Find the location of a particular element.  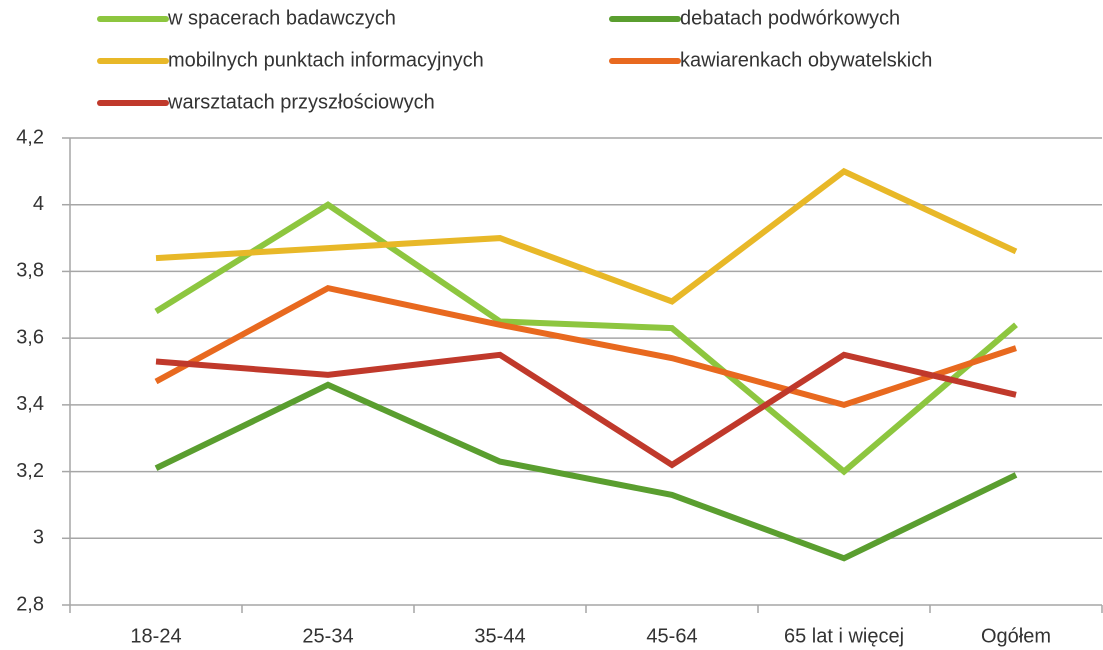

legend-label: kawiarenkach obywatelskich is located at coordinates (806, 60).